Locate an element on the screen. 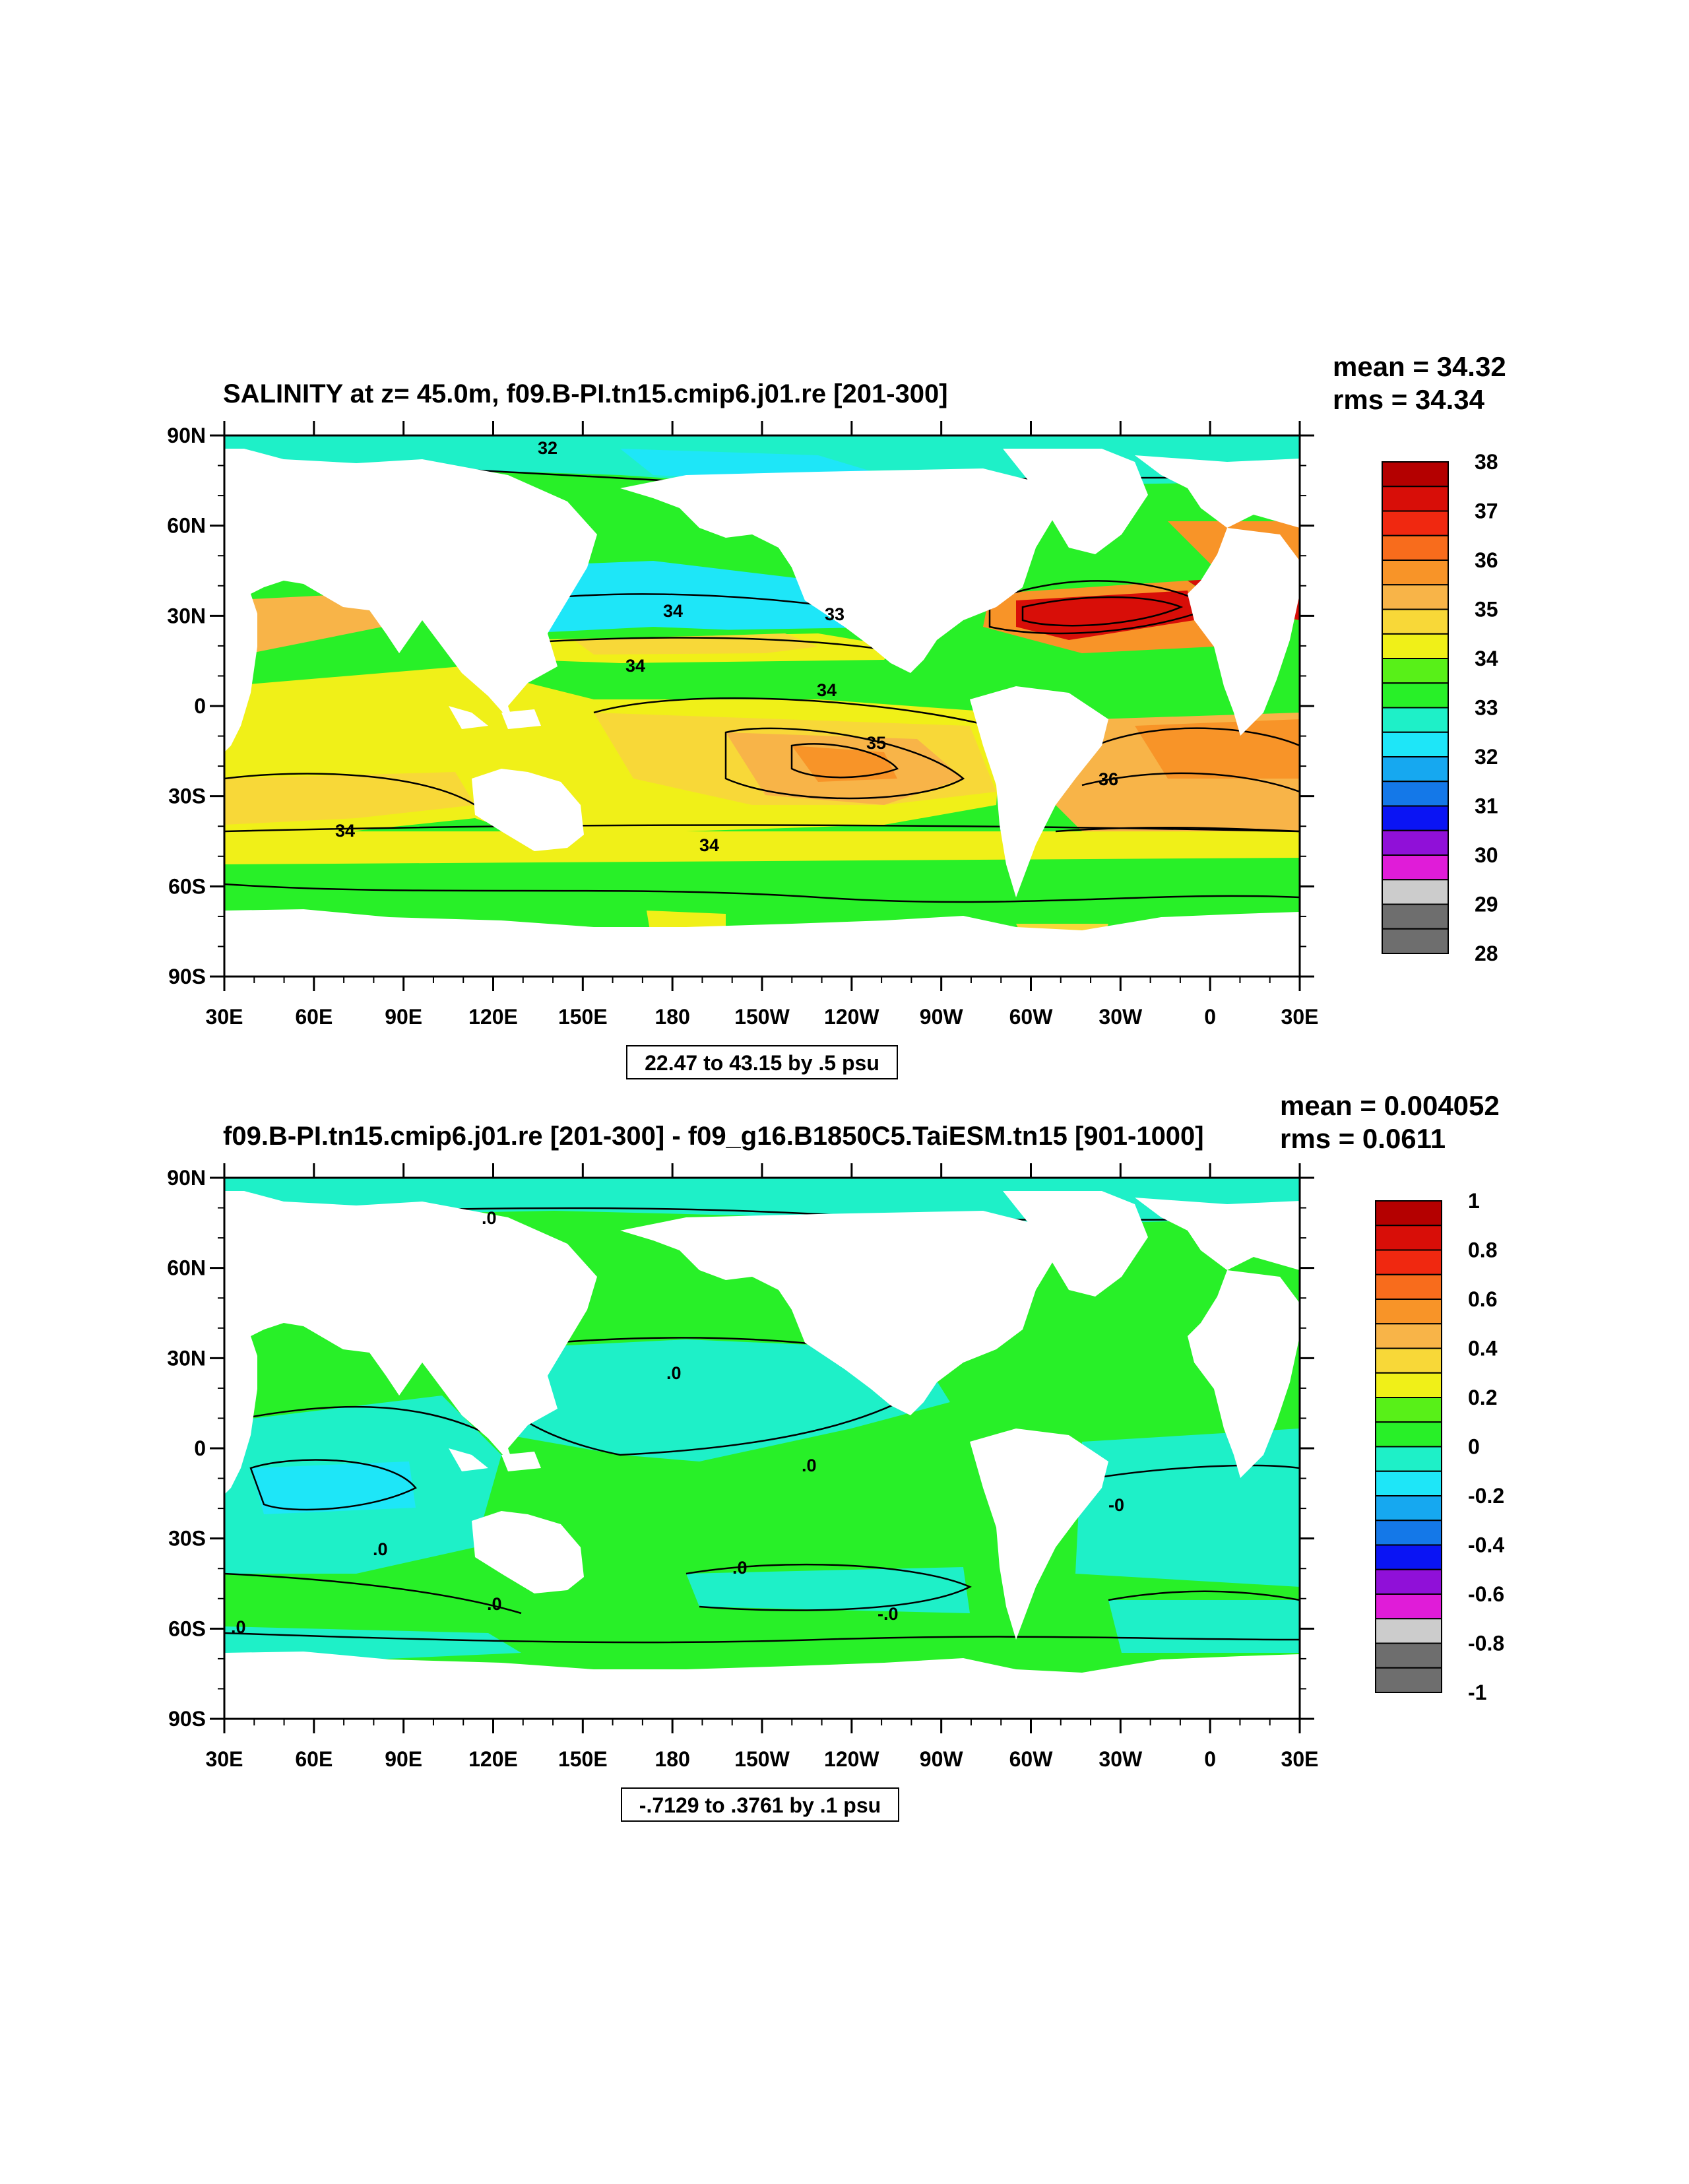 The image size is (1689, 2184). bottom-lon-label: 120W is located at coordinates (852, 1759).